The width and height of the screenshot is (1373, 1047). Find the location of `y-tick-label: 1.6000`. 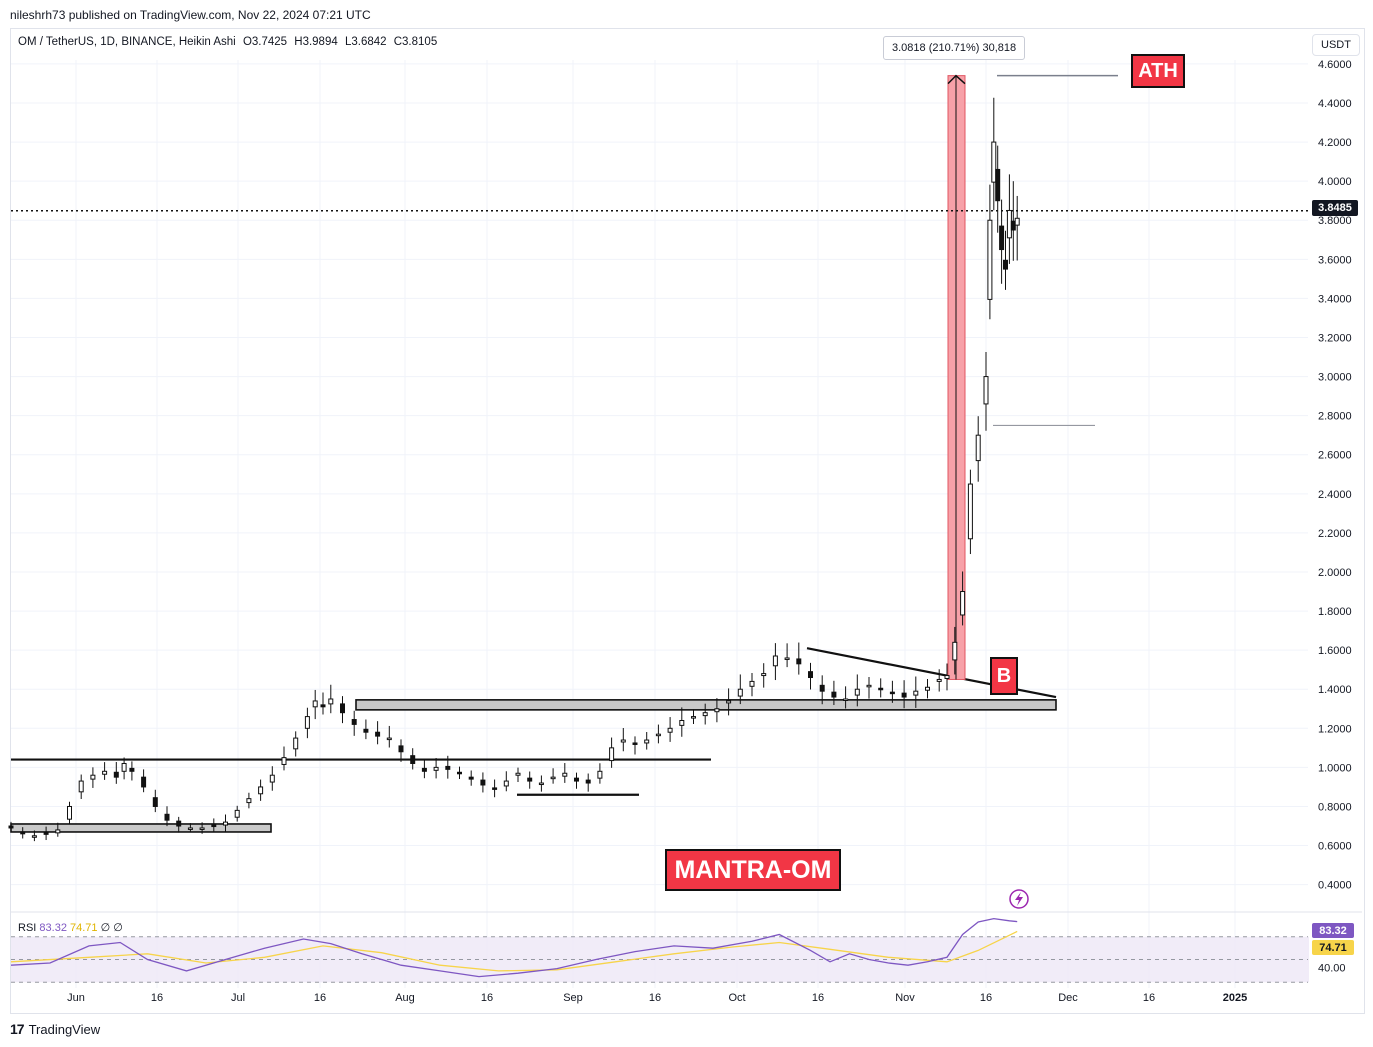

y-tick-label: 1.6000 is located at coordinates (1335, 651).